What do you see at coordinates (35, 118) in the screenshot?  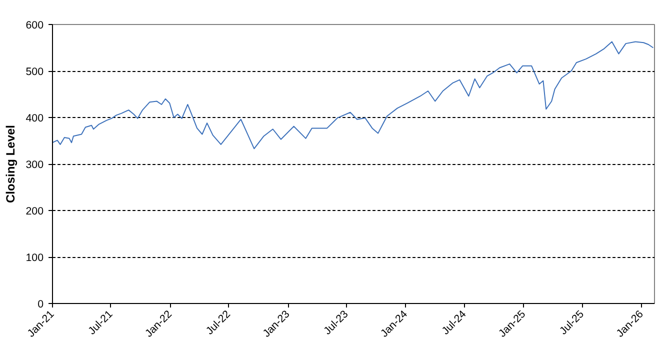 I see `y-tick-label: 400` at bounding box center [35, 118].